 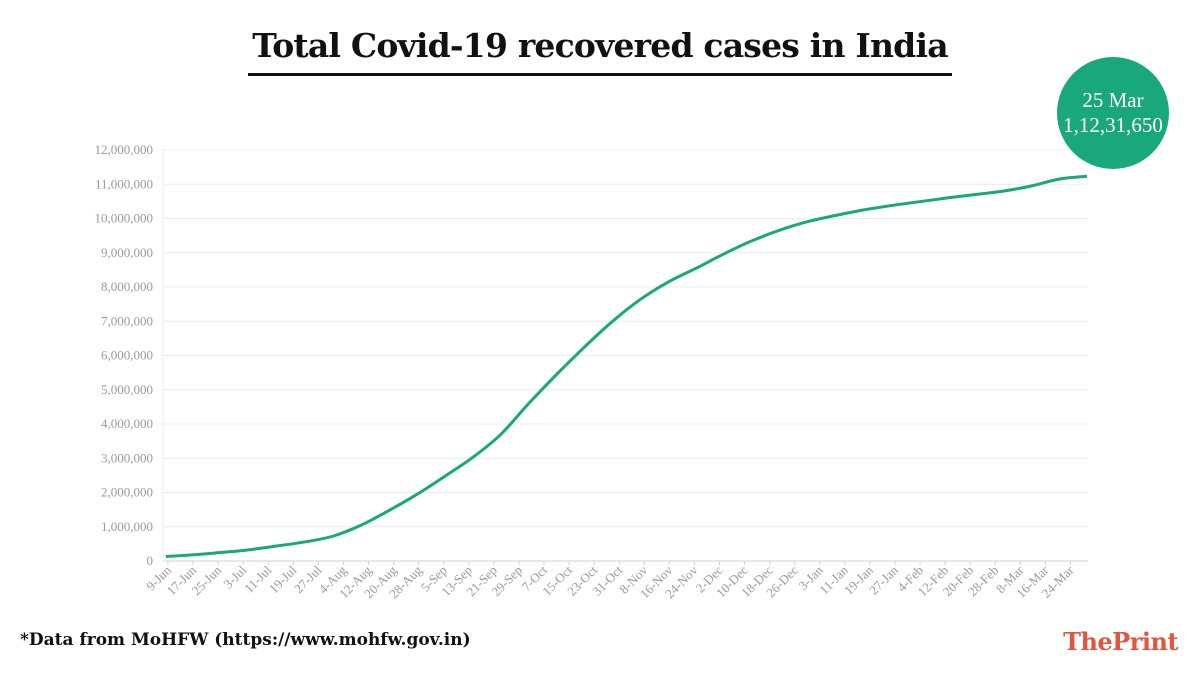 I want to click on x-tick-label: 27-Jan, so click(x=883, y=579).